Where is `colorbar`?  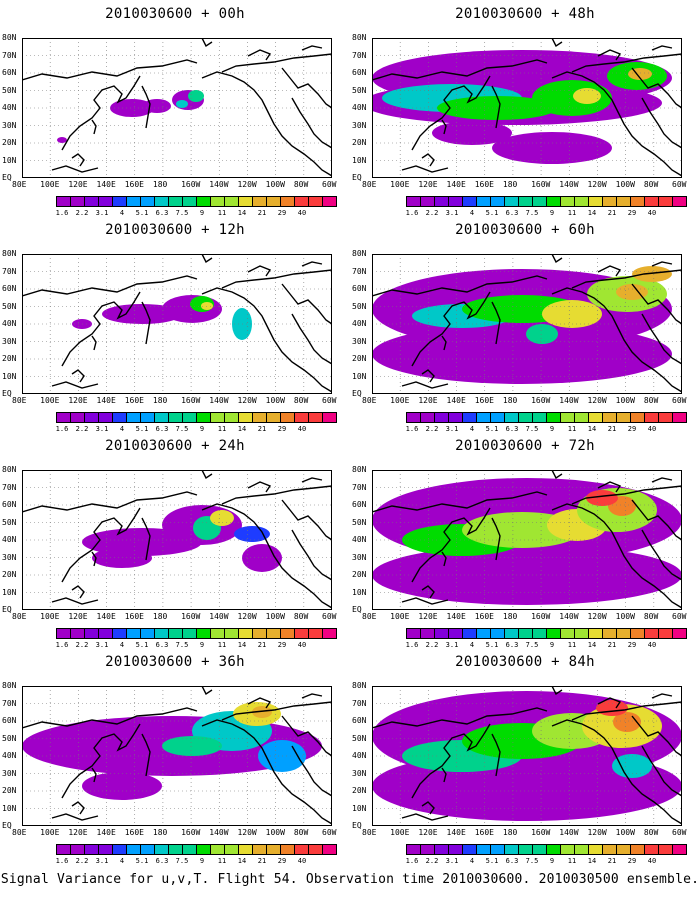
colorbar is located at coordinates (196, 201).